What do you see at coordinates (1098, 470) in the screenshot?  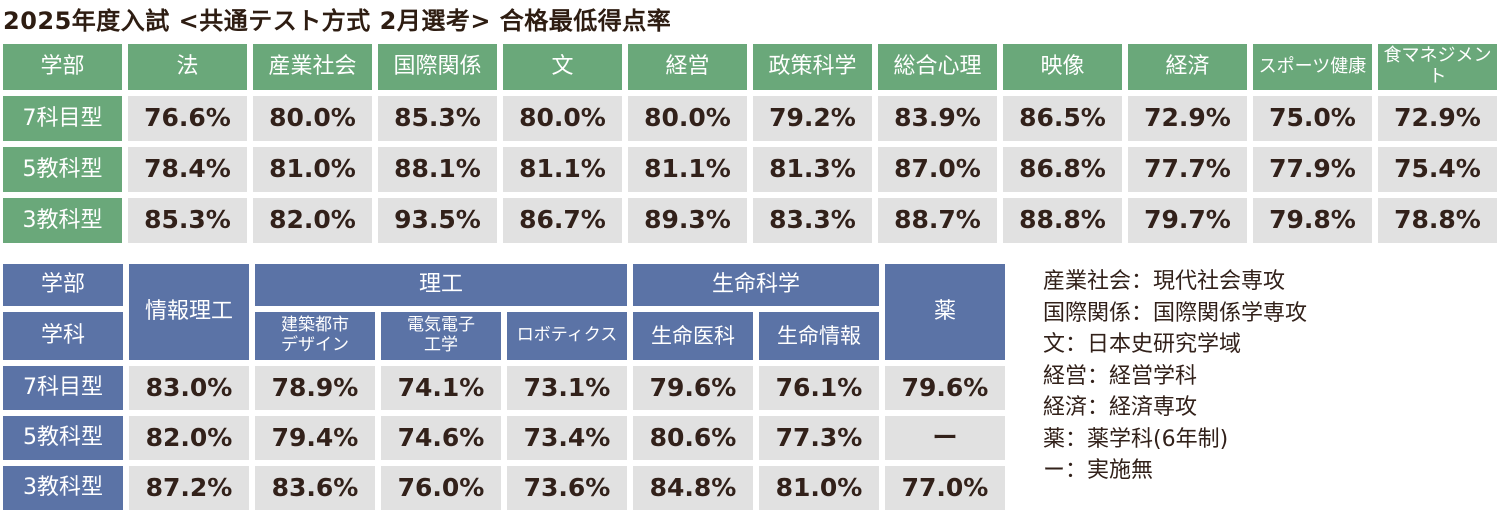 I see `note-line: ー：実施無` at bounding box center [1098, 470].